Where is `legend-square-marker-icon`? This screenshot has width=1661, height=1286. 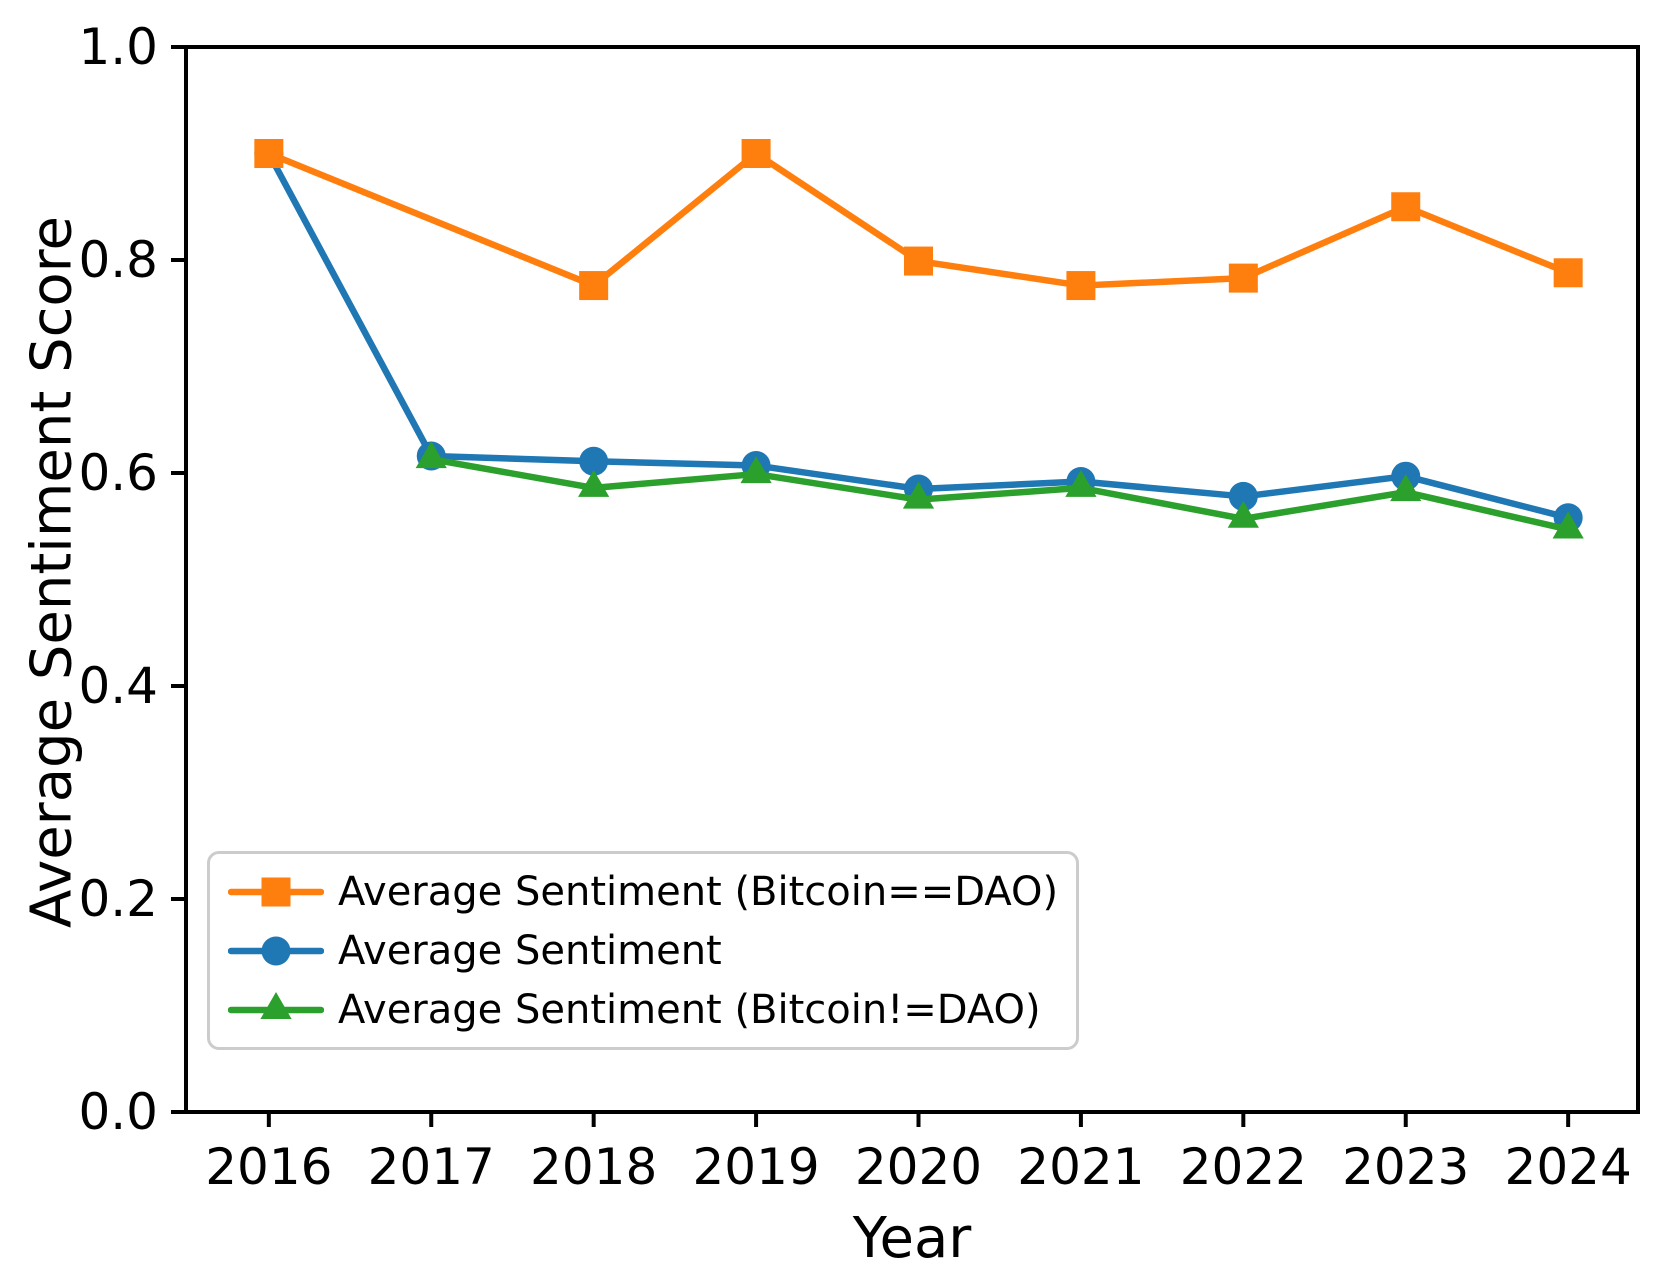 legend-square-marker-icon is located at coordinates (276, 891).